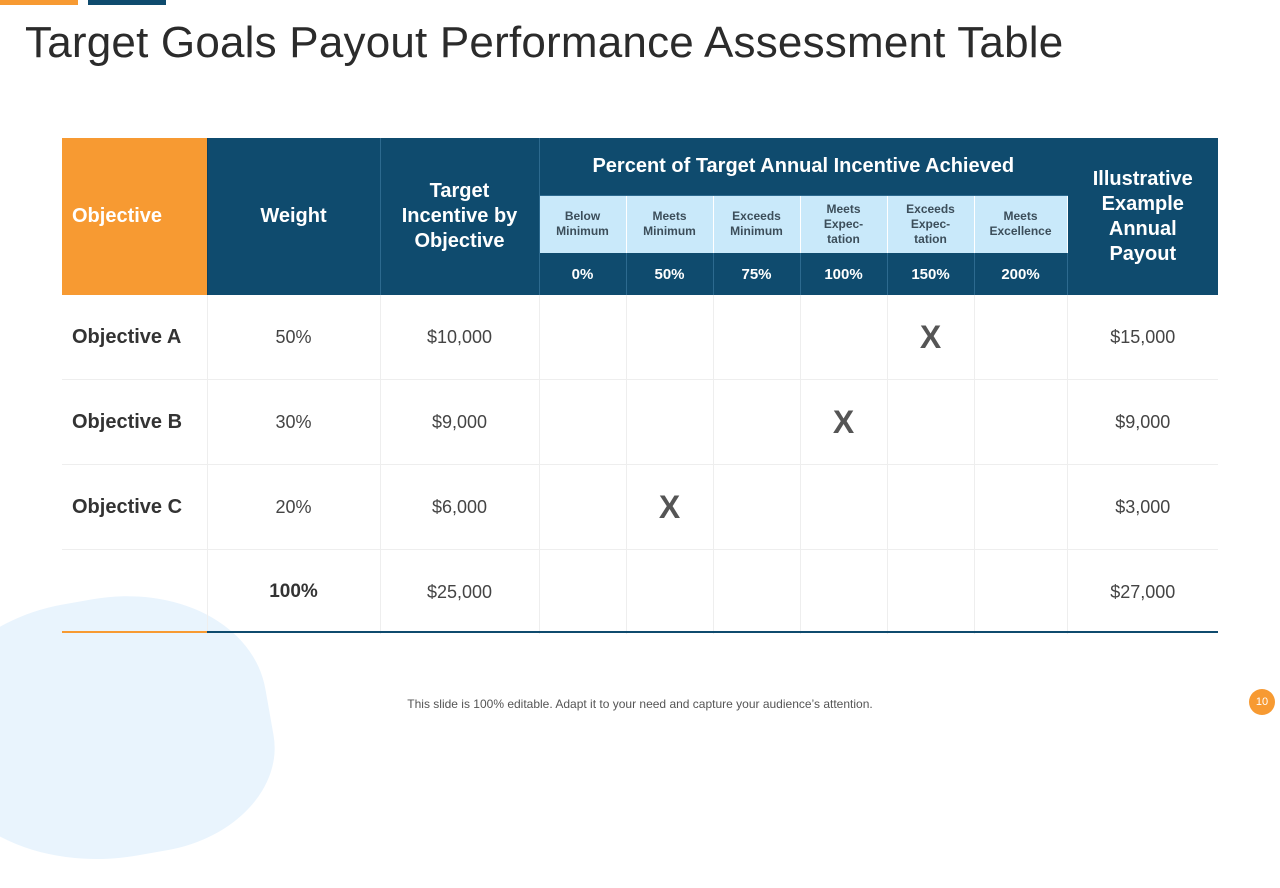 The image size is (1280, 888). I want to click on total-objective, so click(135, 591).